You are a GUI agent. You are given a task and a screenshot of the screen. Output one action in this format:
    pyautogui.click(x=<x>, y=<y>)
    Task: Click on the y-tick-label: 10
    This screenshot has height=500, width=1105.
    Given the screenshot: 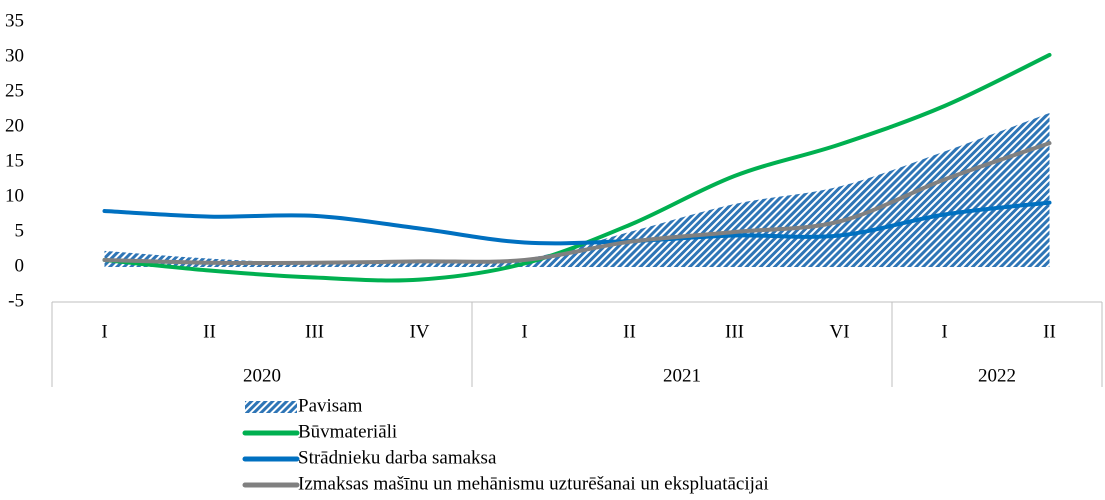 What is the action you would take?
    pyautogui.click(x=14, y=195)
    